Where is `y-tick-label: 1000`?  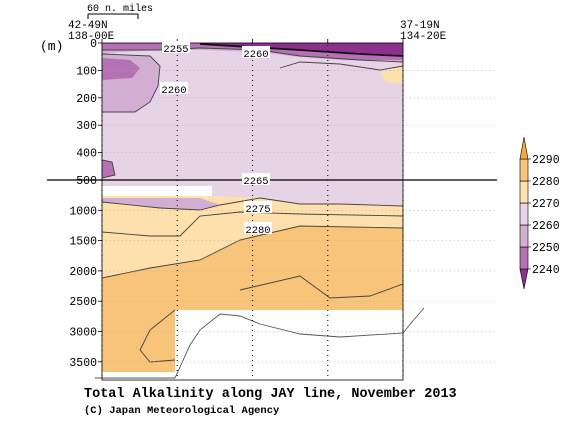 y-tick-label: 1000 is located at coordinates (83, 211).